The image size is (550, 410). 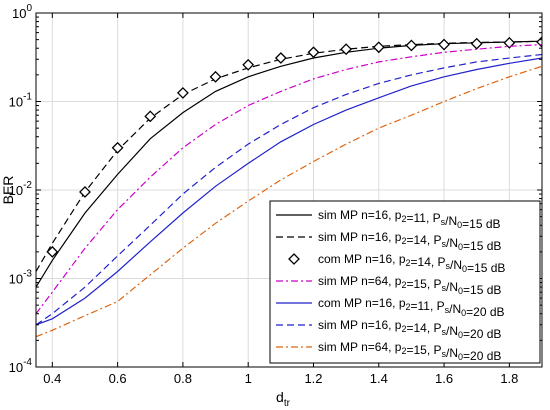 I want to click on x-tick-label-6: 1.6, so click(x=444, y=378).